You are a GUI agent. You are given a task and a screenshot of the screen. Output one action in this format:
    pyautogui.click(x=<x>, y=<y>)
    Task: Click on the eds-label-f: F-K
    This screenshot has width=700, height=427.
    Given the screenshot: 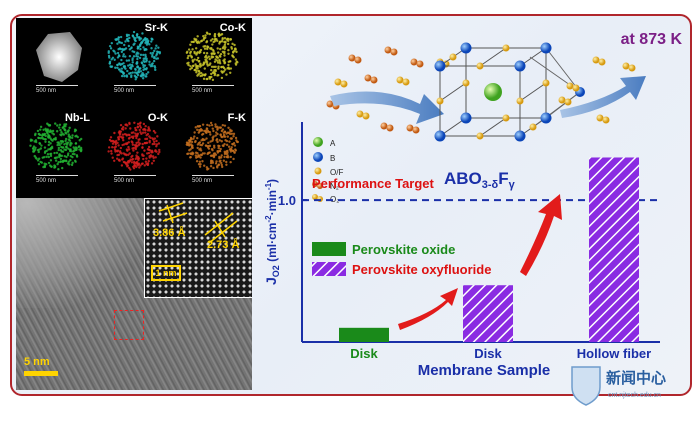 What is the action you would take?
    pyautogui.click(x=236, y=118)
    